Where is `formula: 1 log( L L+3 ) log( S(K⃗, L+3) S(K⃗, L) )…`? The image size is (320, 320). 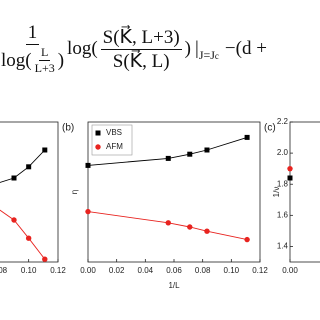 formula: 1 log( L L+3 ) log( S(K⃗, L+3) S(K⃗, L) )… is located at coordinates (133, 49).